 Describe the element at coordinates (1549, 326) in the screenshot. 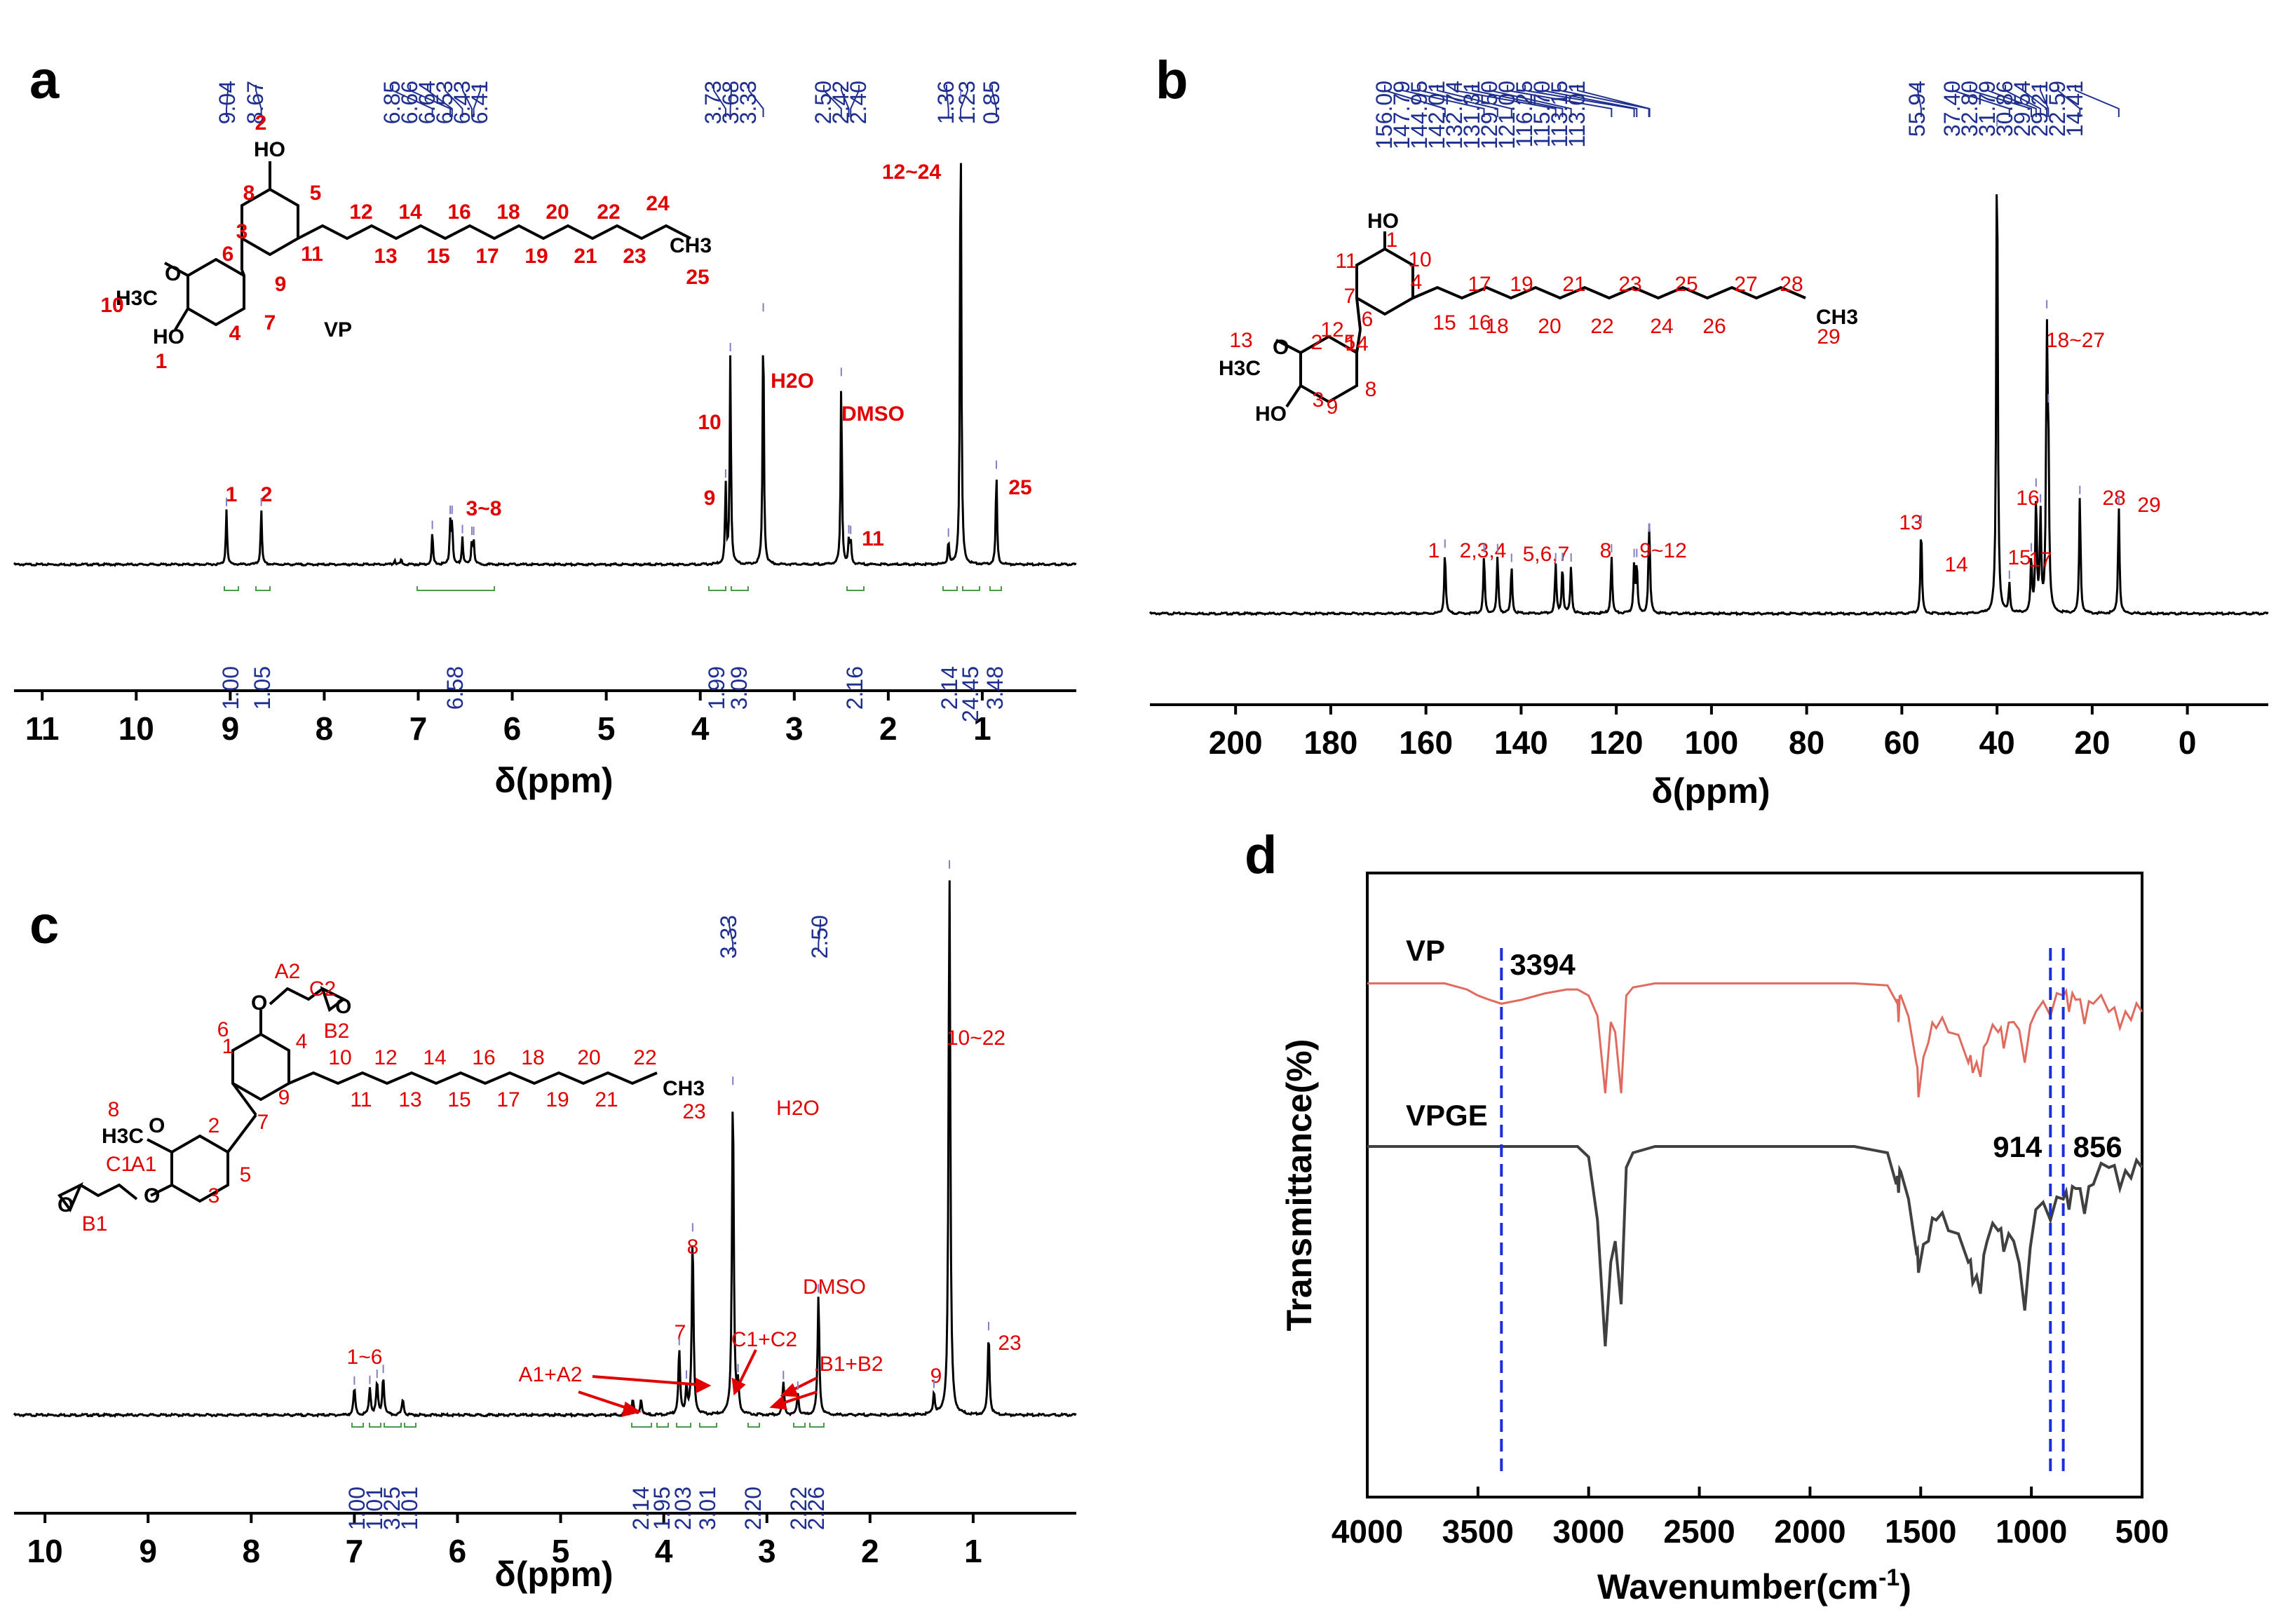

I see `b-atom-number: 20` at that location.